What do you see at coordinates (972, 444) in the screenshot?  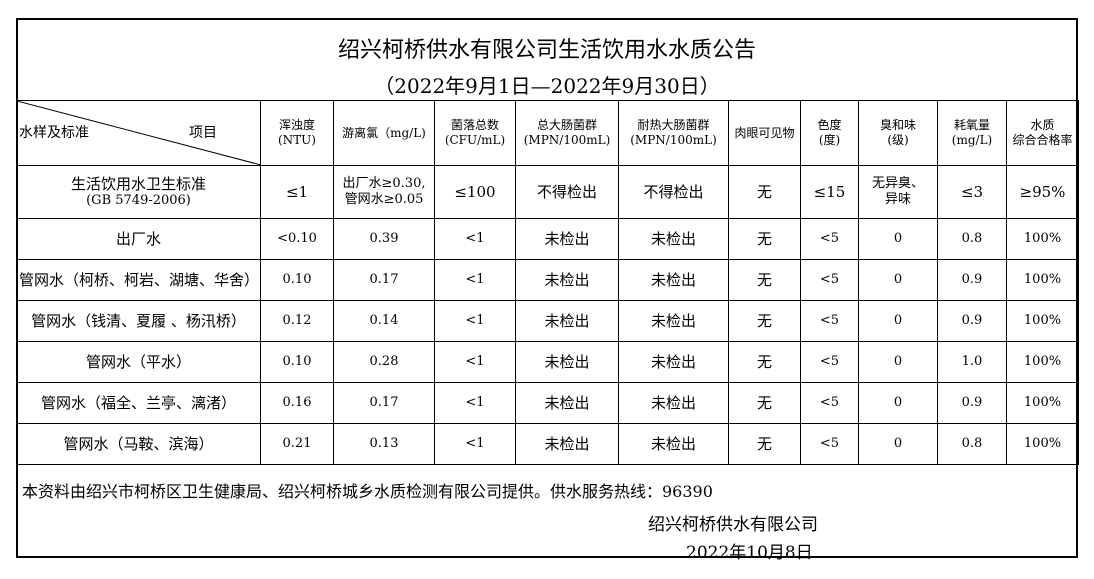 I see `table-cell: 0.8` at bounding box center [972, 444].